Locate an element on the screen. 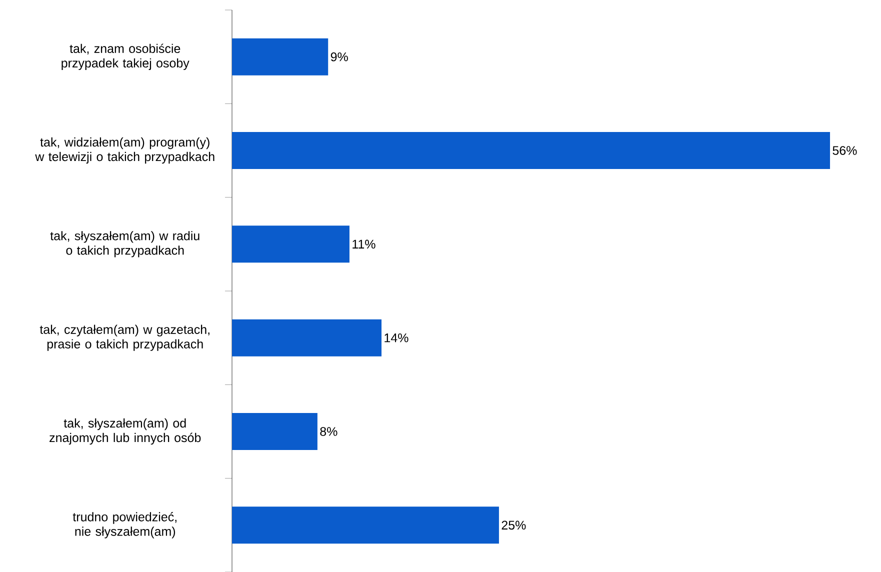 This screenshot has width=881, height=572. y-tick-label: tak, czytałem(am) w gazetach, prasie o takich przypadkach is located at coordinates (125, 337).